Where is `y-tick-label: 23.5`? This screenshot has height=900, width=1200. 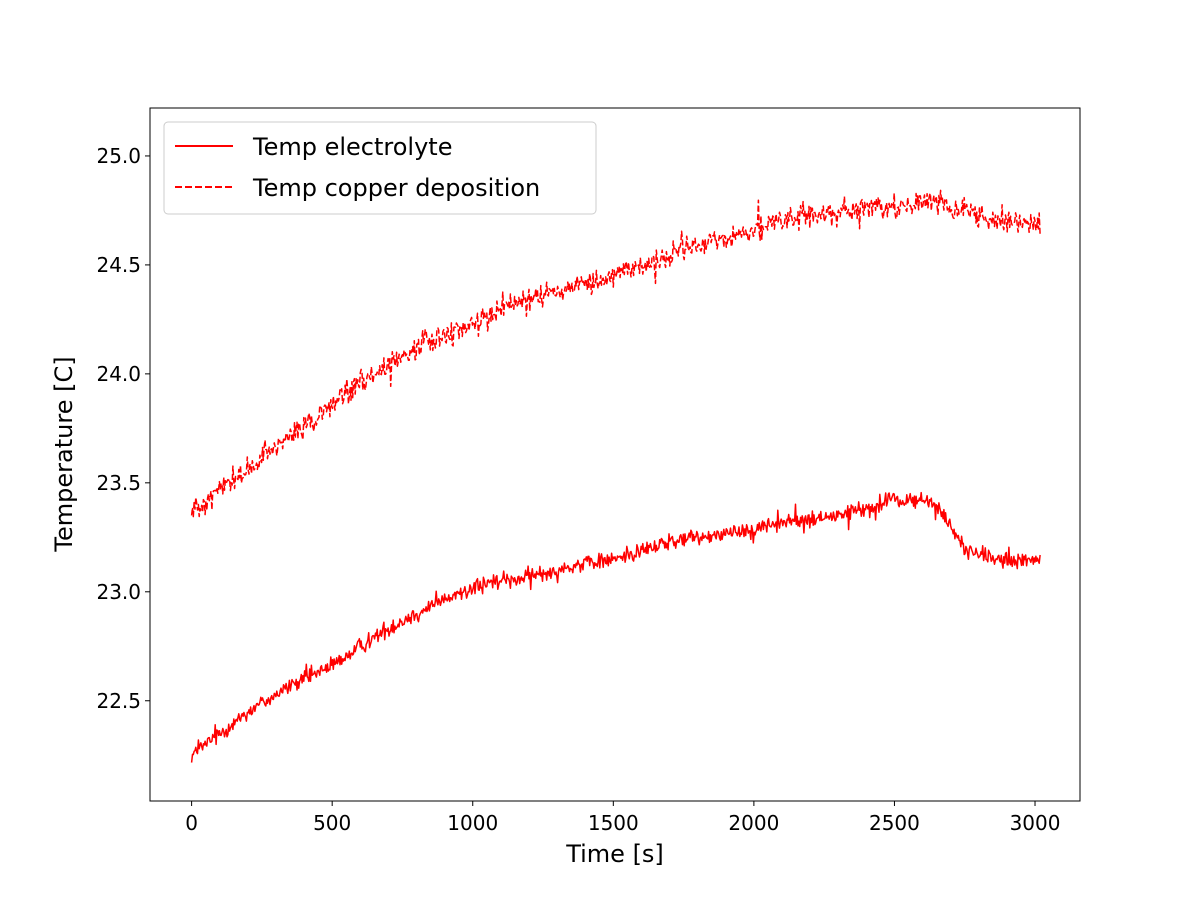
y-tick-label: 23.5 is located at coordinates (118, 483).